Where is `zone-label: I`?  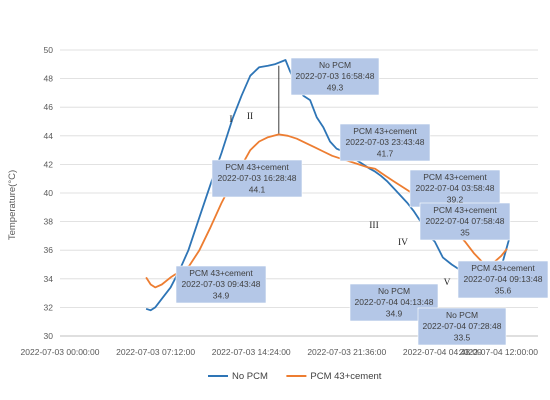 zone-label: I is located at coordinates (230, 120).